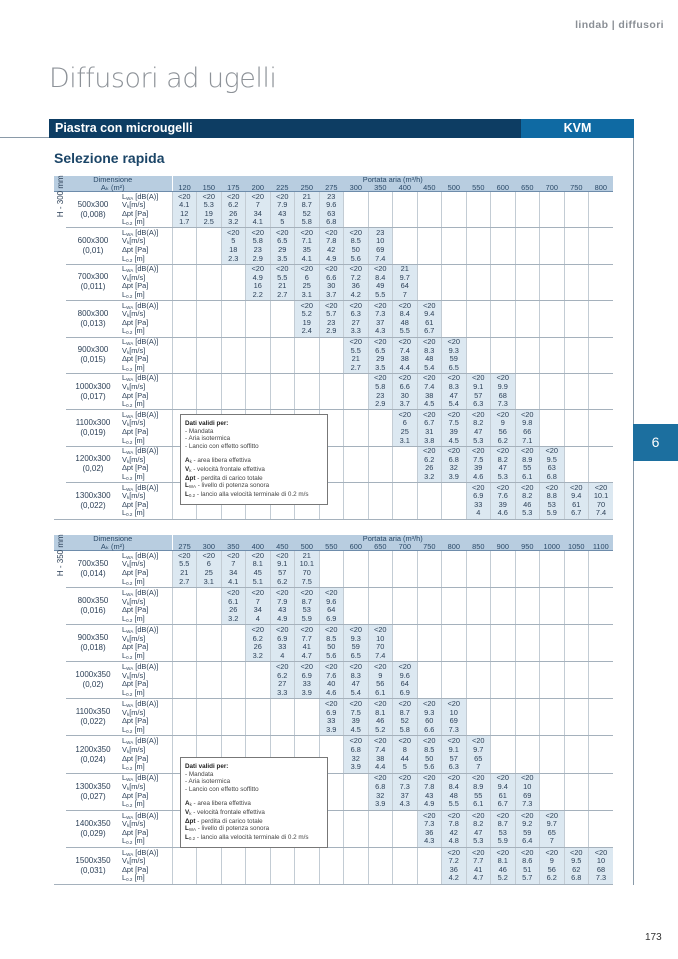 The width and height of the screenshot is (678, 959). What do you see at coordinates (306, 314) in the screenshot?
I see `value: 5.2` at bounding box center [306, 314].